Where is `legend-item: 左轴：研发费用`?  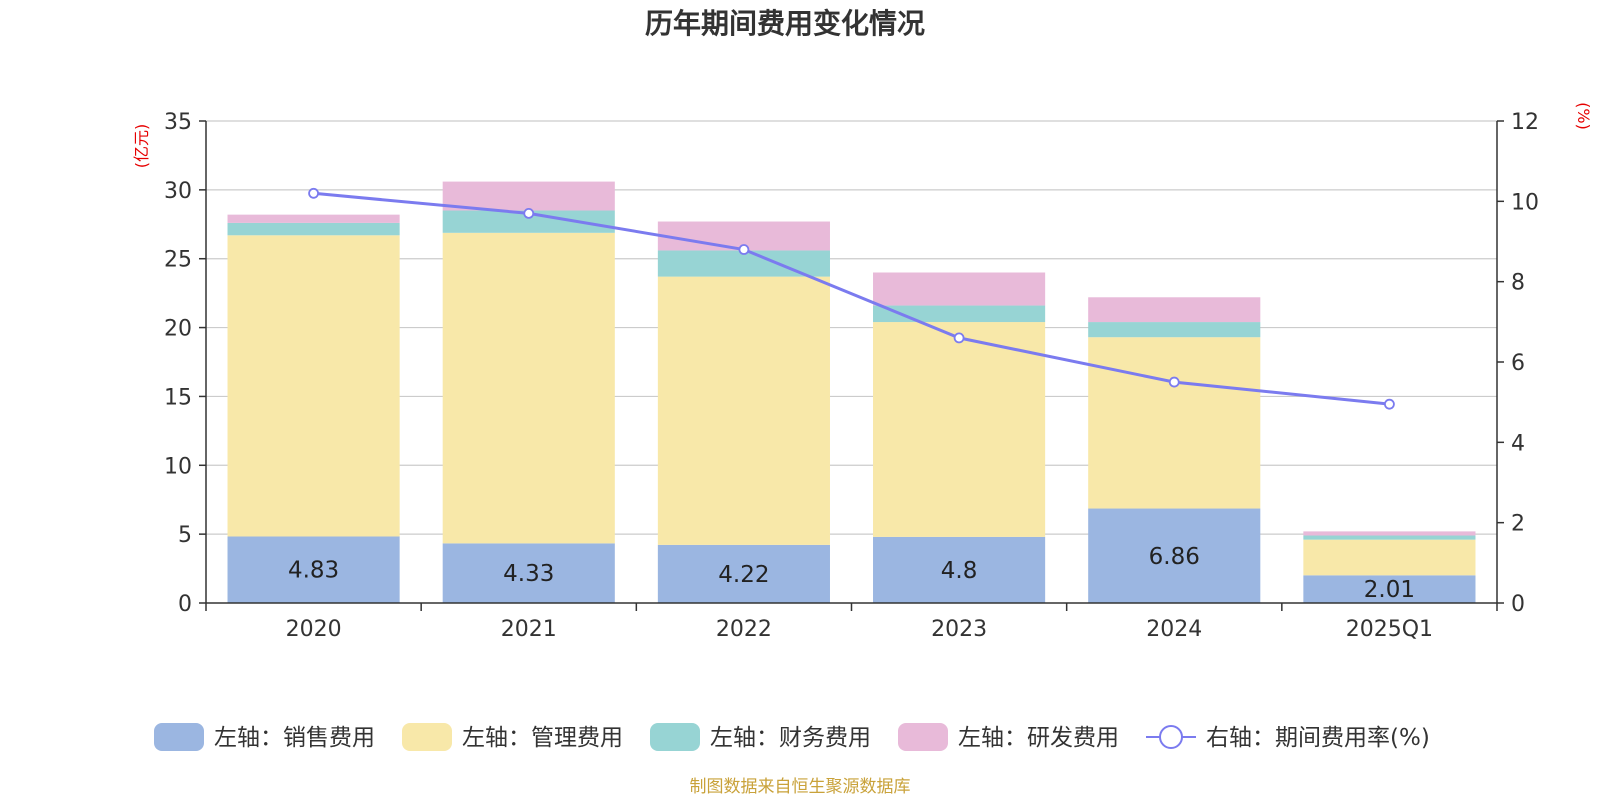 legend-item: 左轴：研发费用 is located at coordinates (1008, 737).